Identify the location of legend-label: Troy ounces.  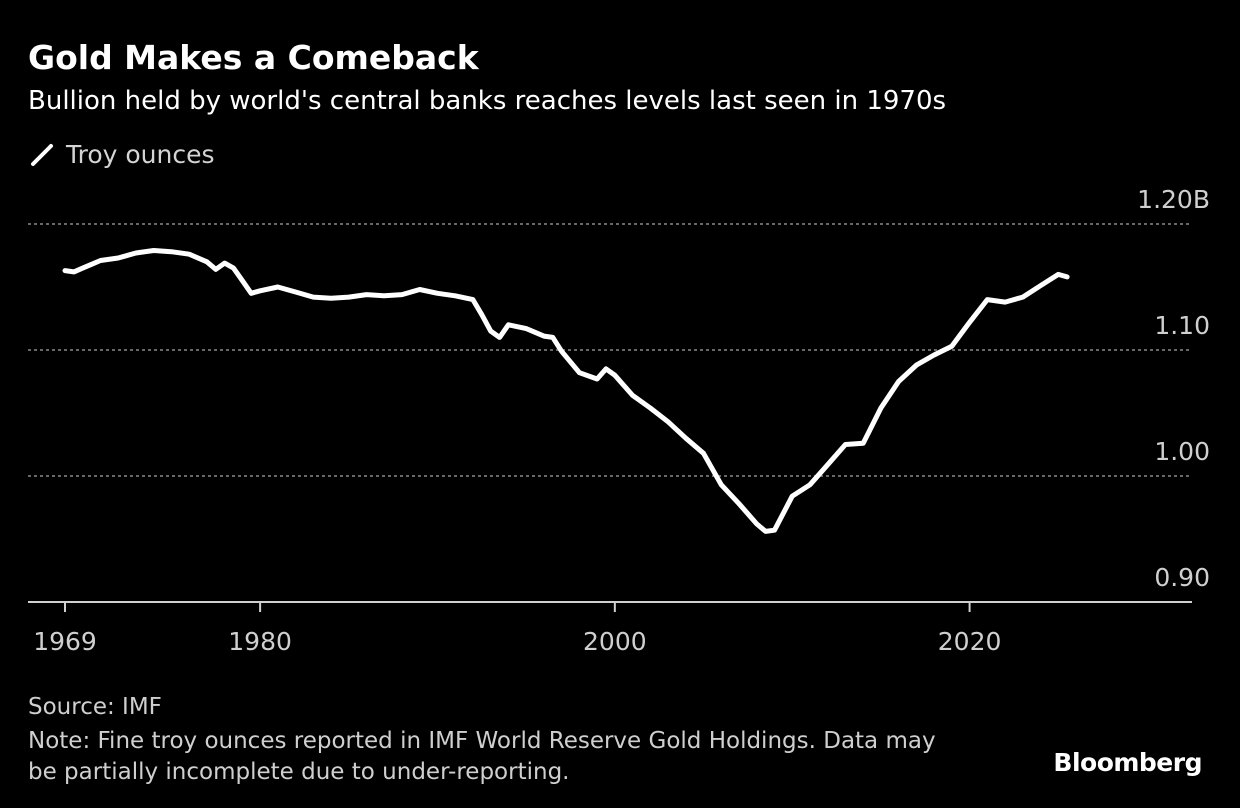
(140, 154).